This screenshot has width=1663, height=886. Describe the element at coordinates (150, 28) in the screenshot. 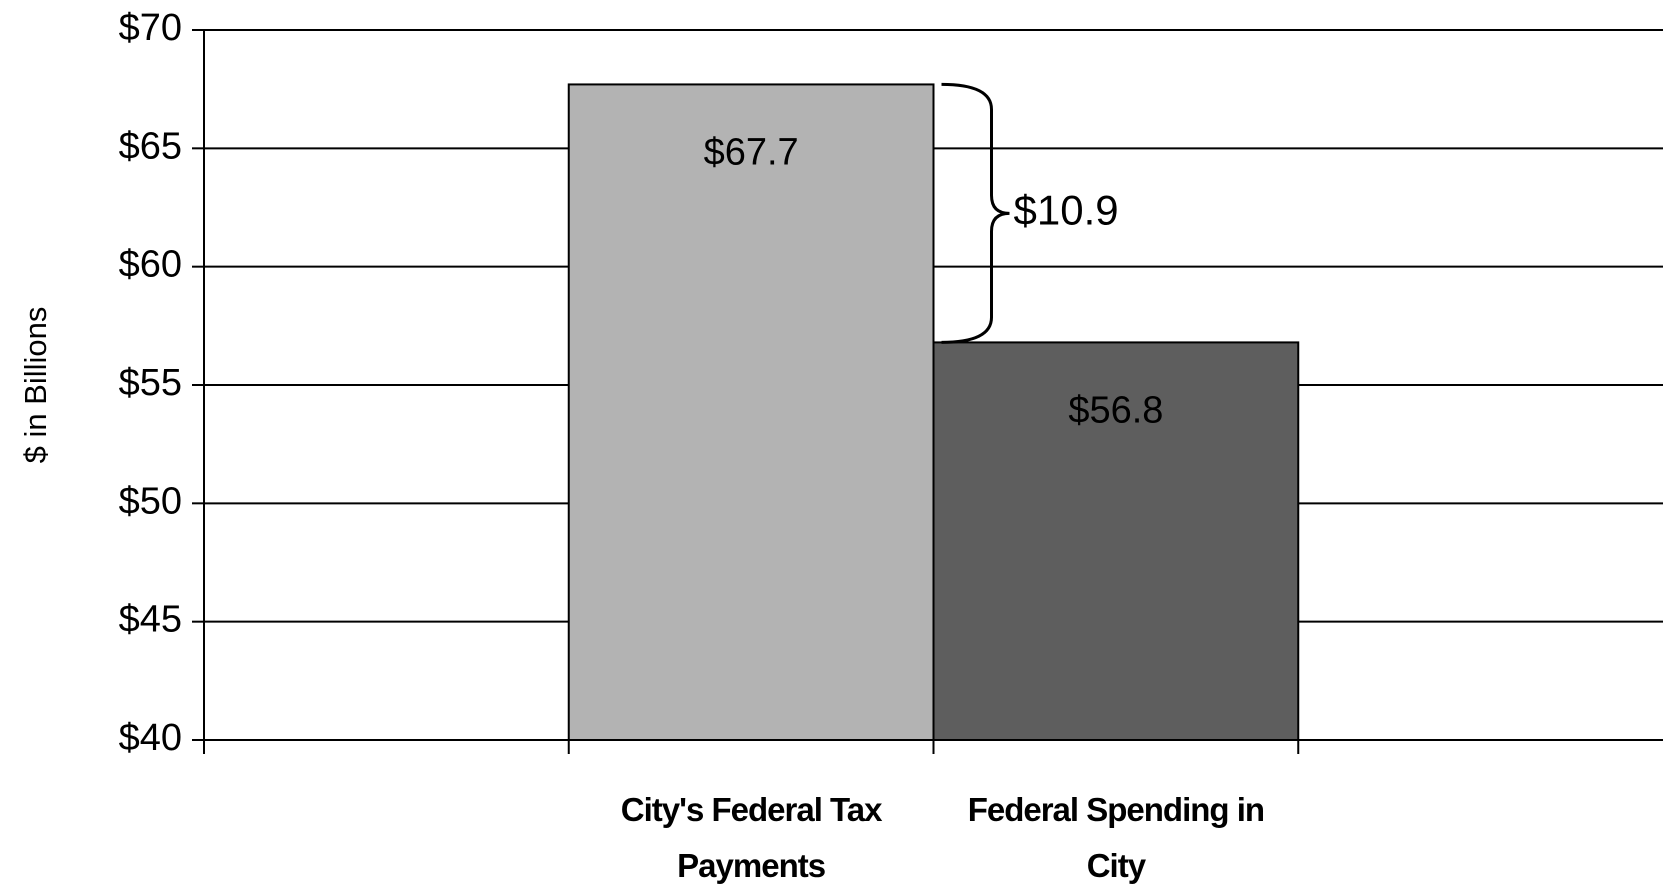

I see `y-tick-label: $70` at that location.